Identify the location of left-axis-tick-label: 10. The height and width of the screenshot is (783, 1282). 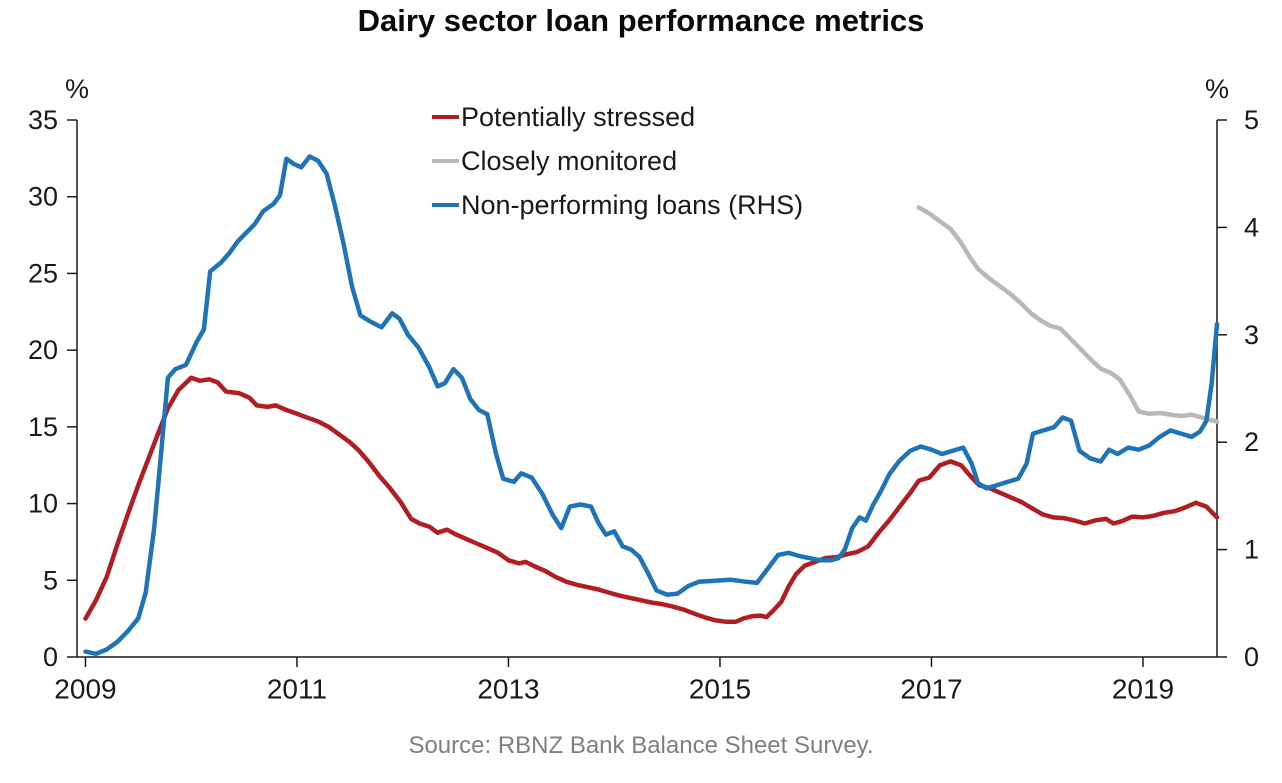
(43, 504).